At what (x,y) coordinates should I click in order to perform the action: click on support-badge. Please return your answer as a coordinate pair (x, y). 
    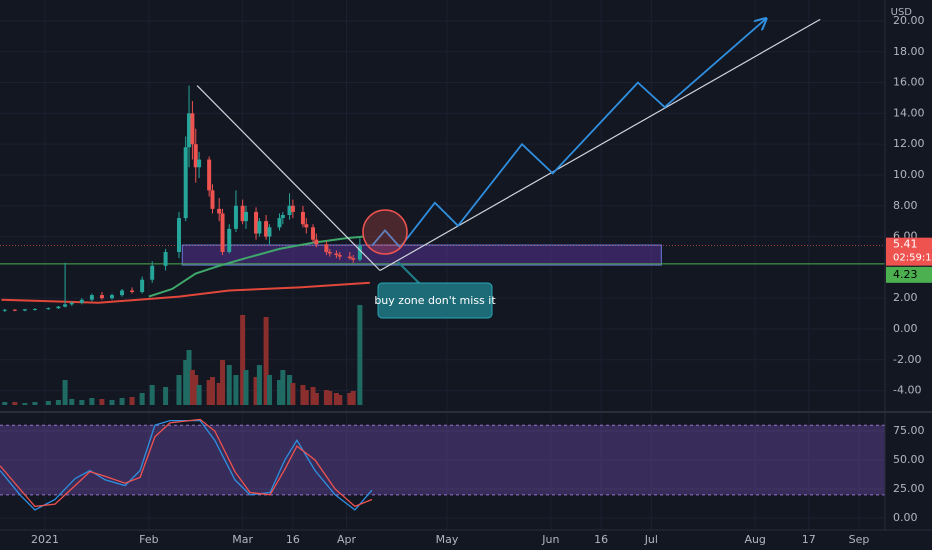
    Looking at the image, I should click on (909, 274).